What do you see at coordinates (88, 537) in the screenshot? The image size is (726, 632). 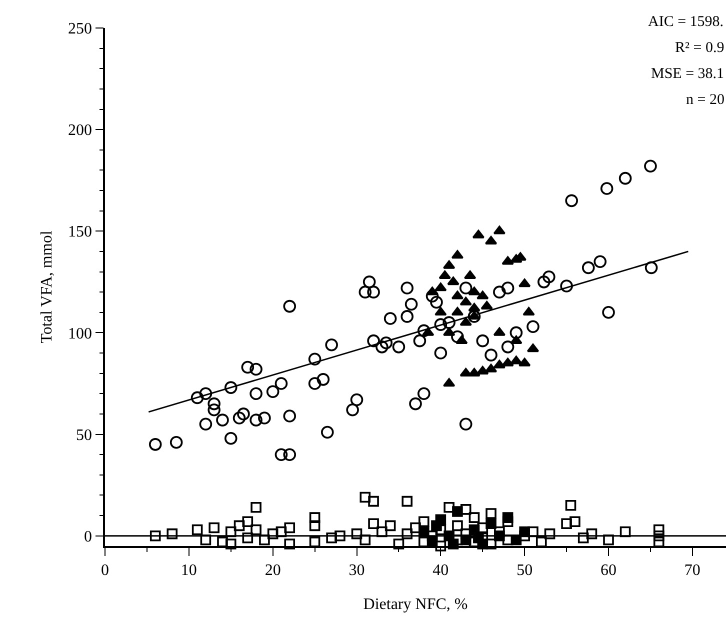 I see `y-tick-label: 0` at bounding box center [88, 537].